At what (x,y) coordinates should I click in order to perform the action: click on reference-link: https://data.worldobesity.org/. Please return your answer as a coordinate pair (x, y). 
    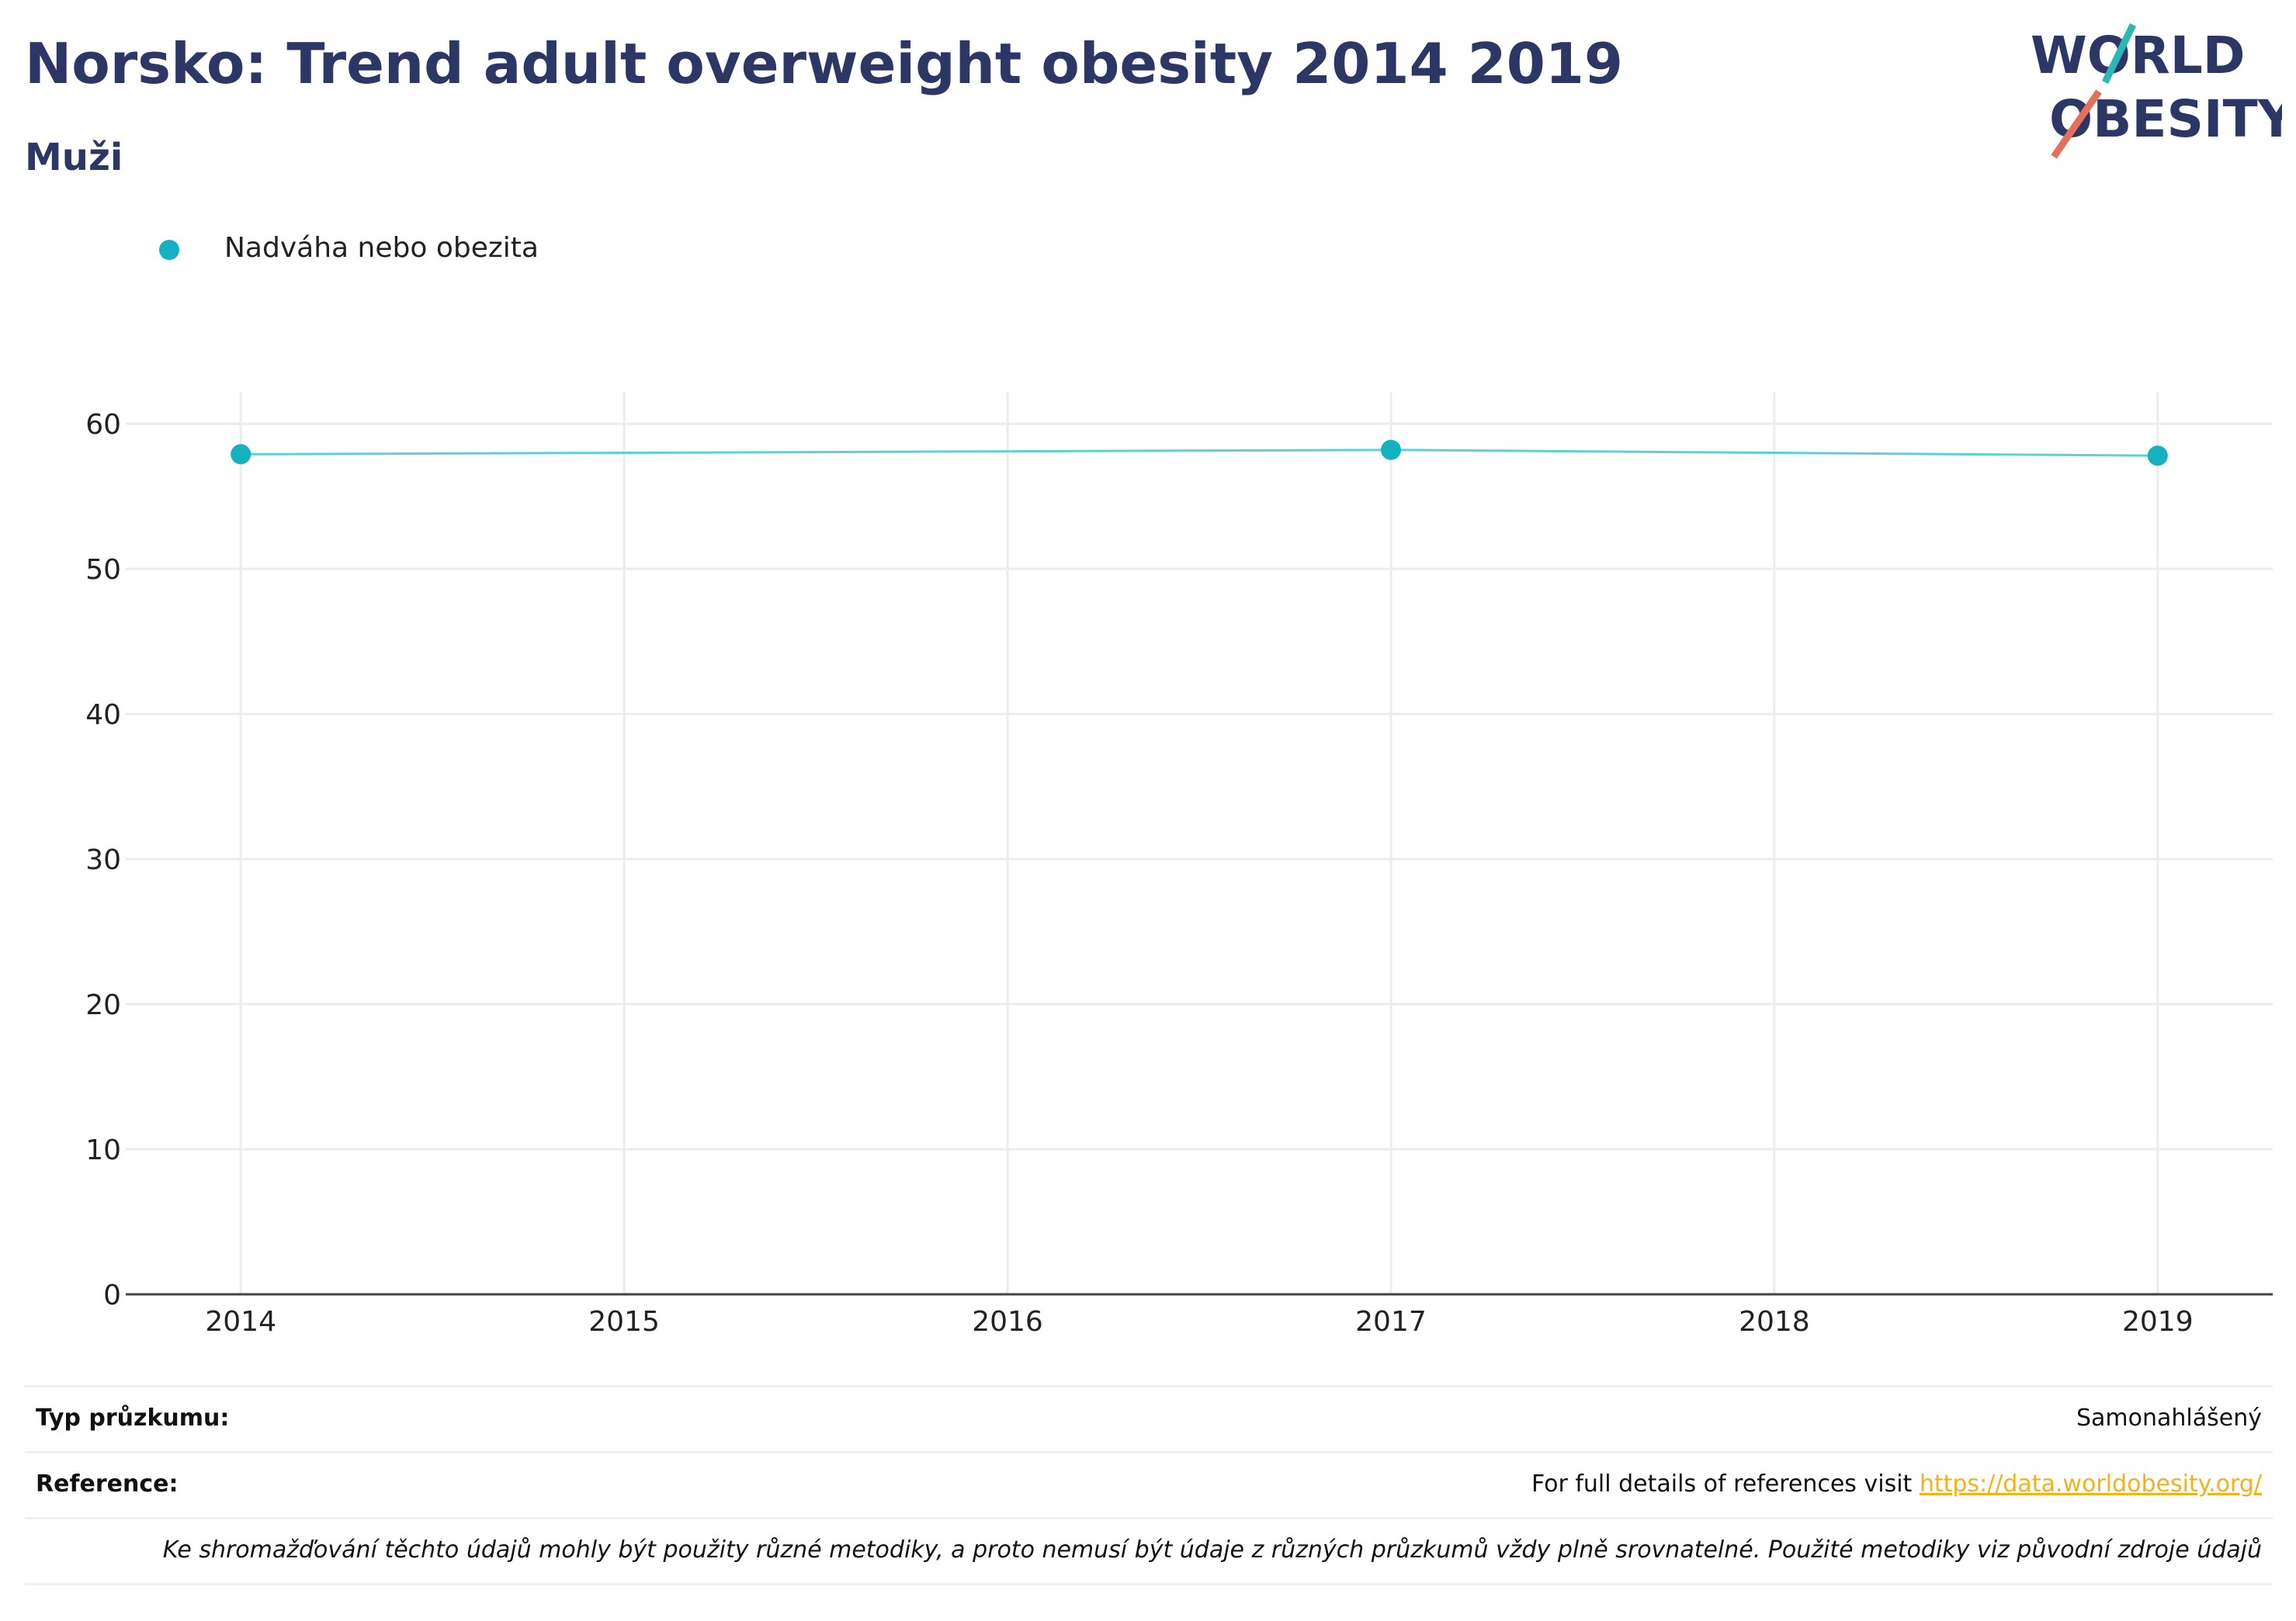
    Looking at the image, I should click on (2090, 1484).